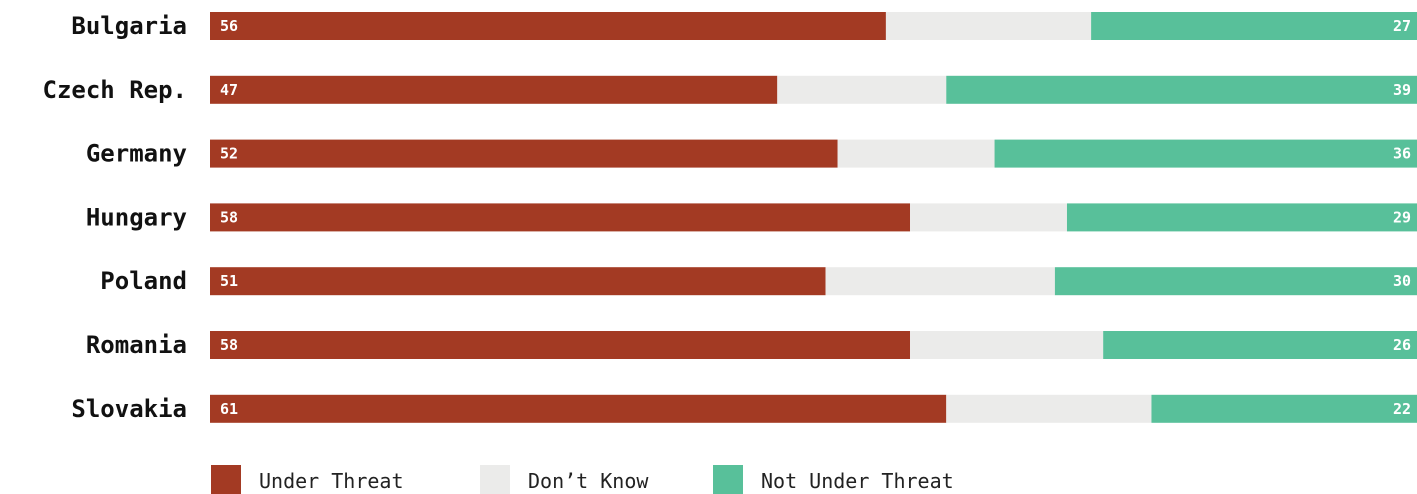 The width and height of the screenshot is (1417, 494). I want to click on data-label-not-under-threat: 27, so click(1402, 26).